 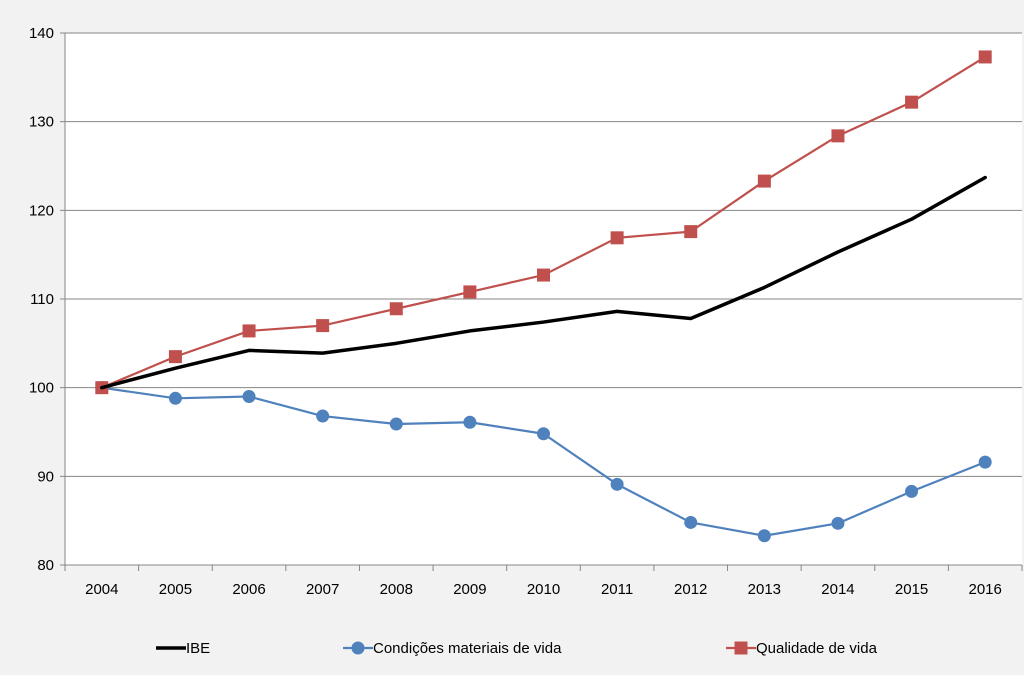 What do you see at coordinates (543, 589) in the screenshot?
I see `x-tick-label: 2010` at bounding box center [543, 589].